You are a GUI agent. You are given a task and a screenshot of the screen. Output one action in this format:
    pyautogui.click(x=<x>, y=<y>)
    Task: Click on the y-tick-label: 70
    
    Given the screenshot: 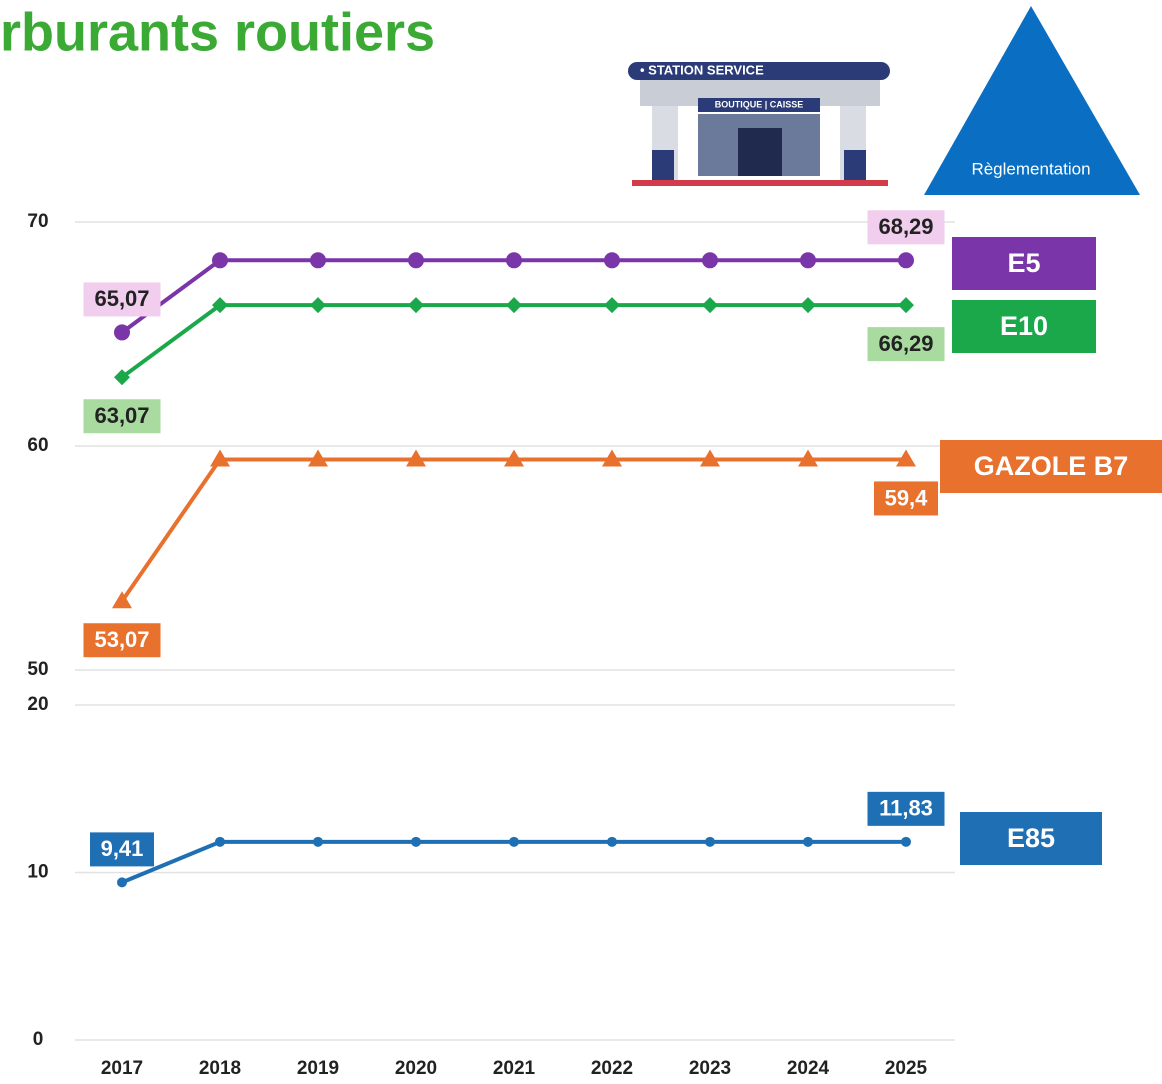 What is the action you would take?
    pyautogui.click(x=37, y=221)
    